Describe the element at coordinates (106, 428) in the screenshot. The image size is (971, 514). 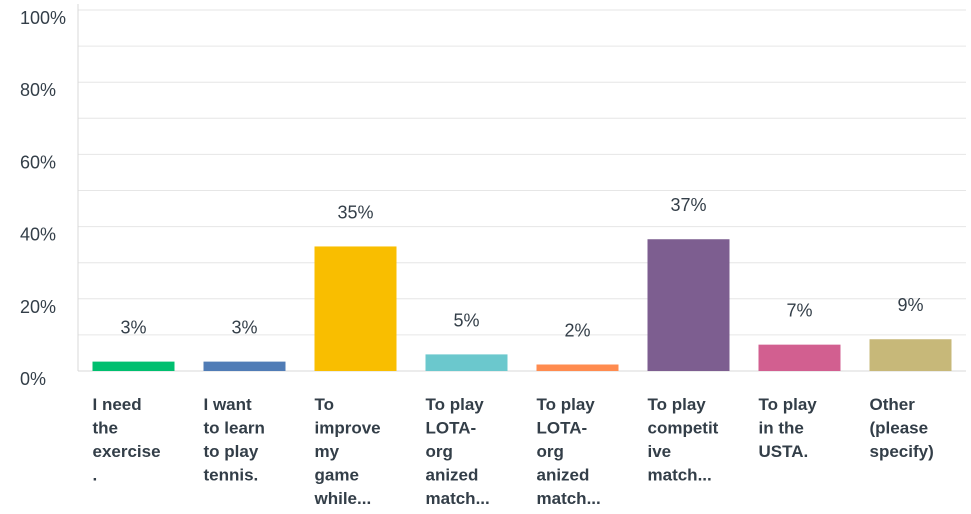
I see `x-category-label: the` at that location.